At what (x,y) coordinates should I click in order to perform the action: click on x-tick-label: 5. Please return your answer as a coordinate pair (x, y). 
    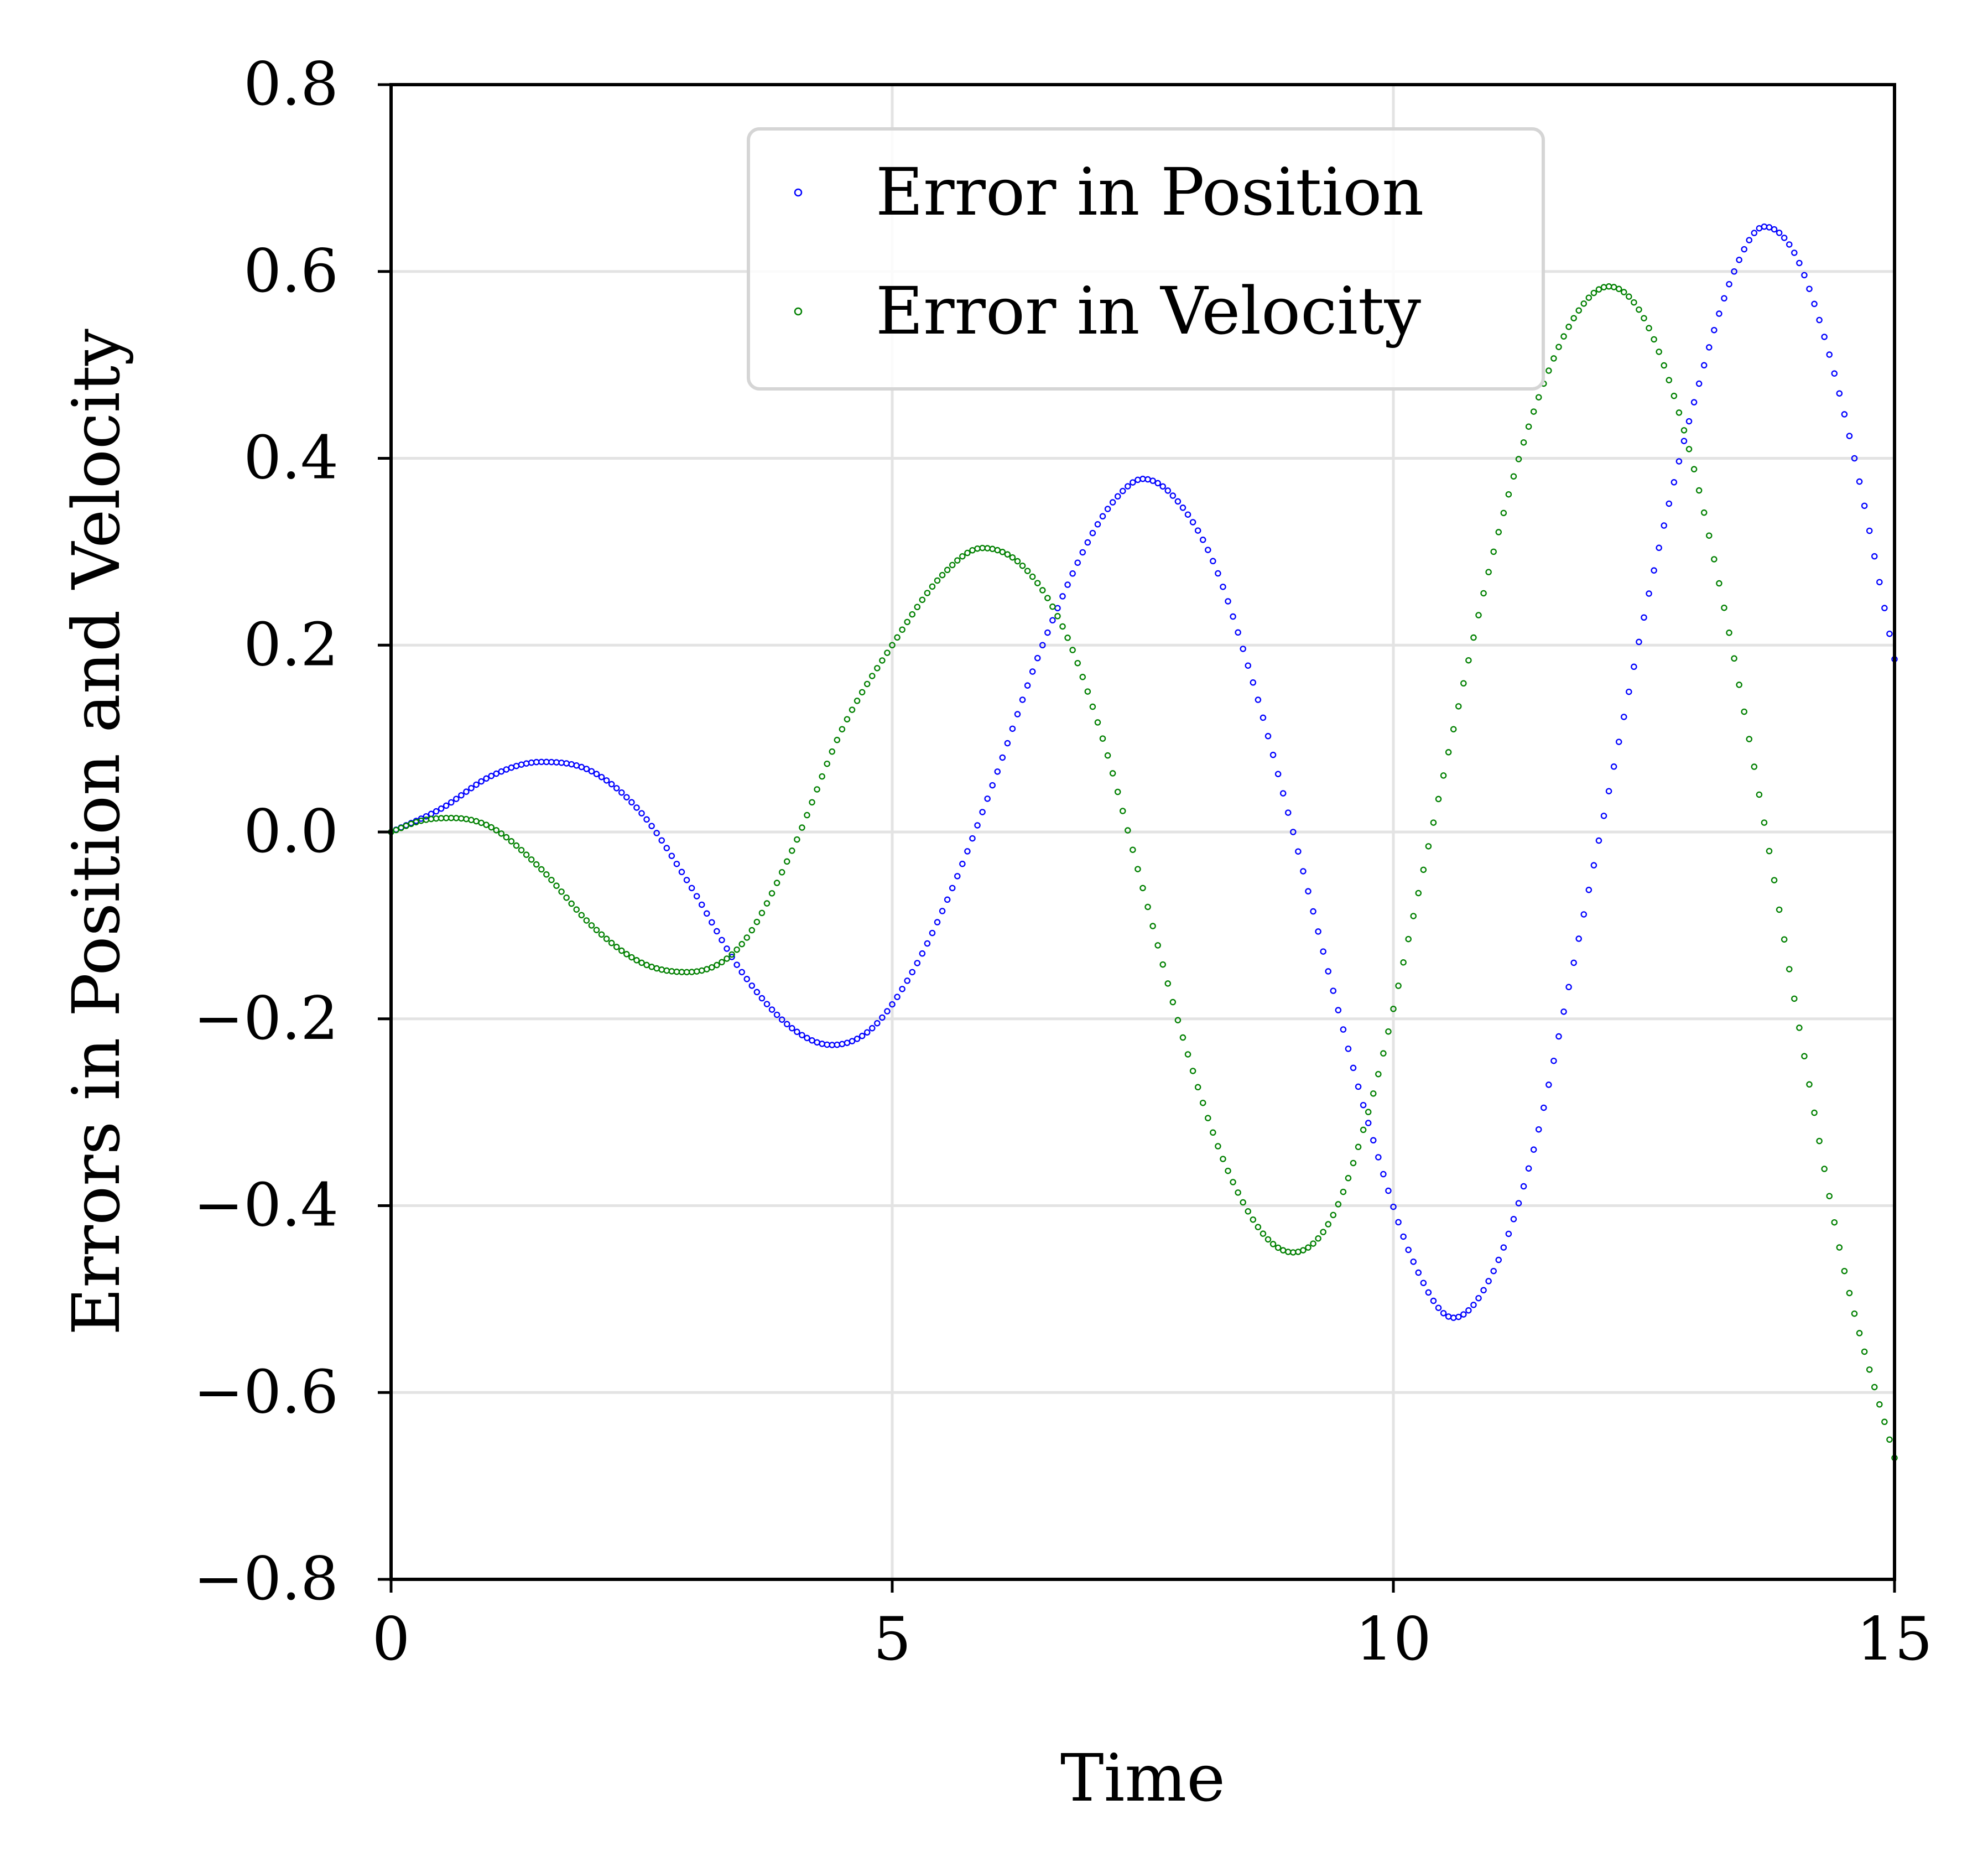
    Looking at the image, I should click on (892, 1640).